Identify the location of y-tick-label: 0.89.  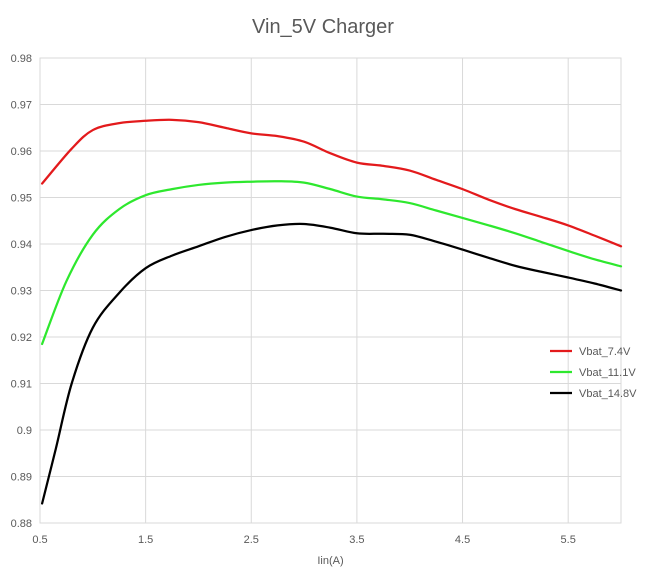
(21, 478).